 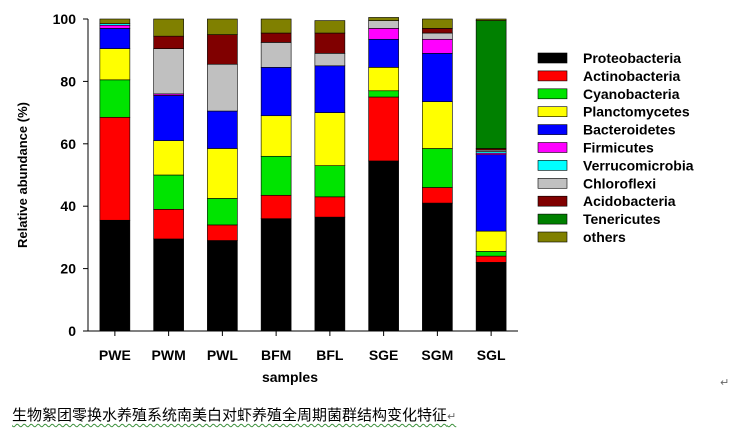 What do you see at coordinates (65, 19) in the screenshot?
I see `y-tick-label: 100` at bounding box center [65, 19].